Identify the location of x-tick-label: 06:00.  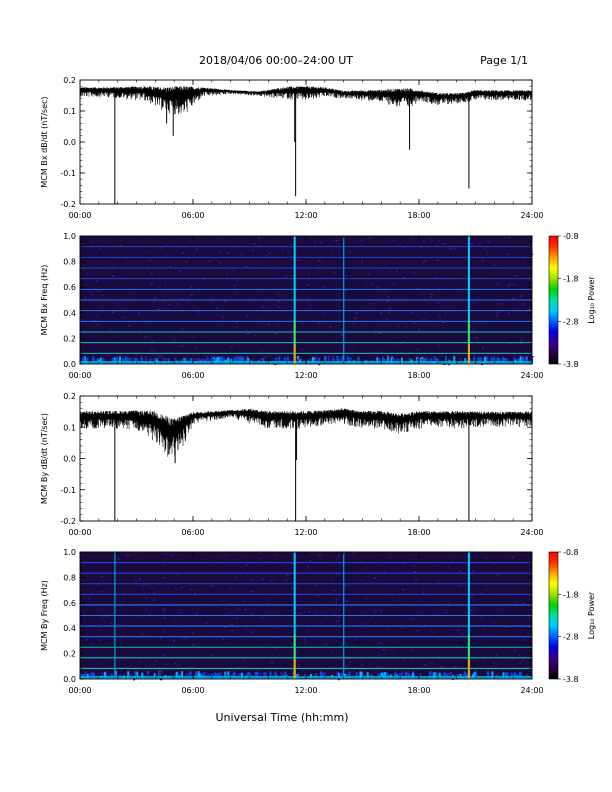
(192, 532).